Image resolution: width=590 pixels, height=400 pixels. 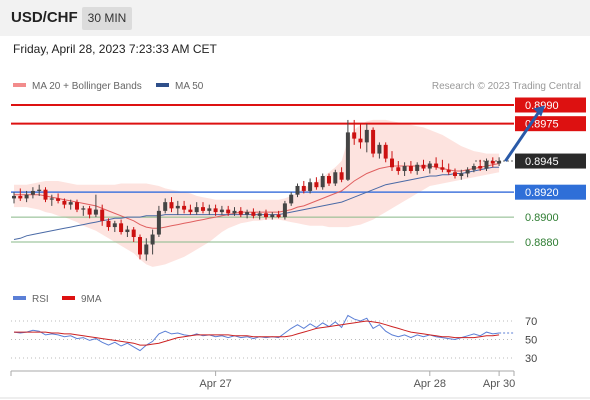 I want to click on legend-ma50: MA 50, so click(x=179, y=86).